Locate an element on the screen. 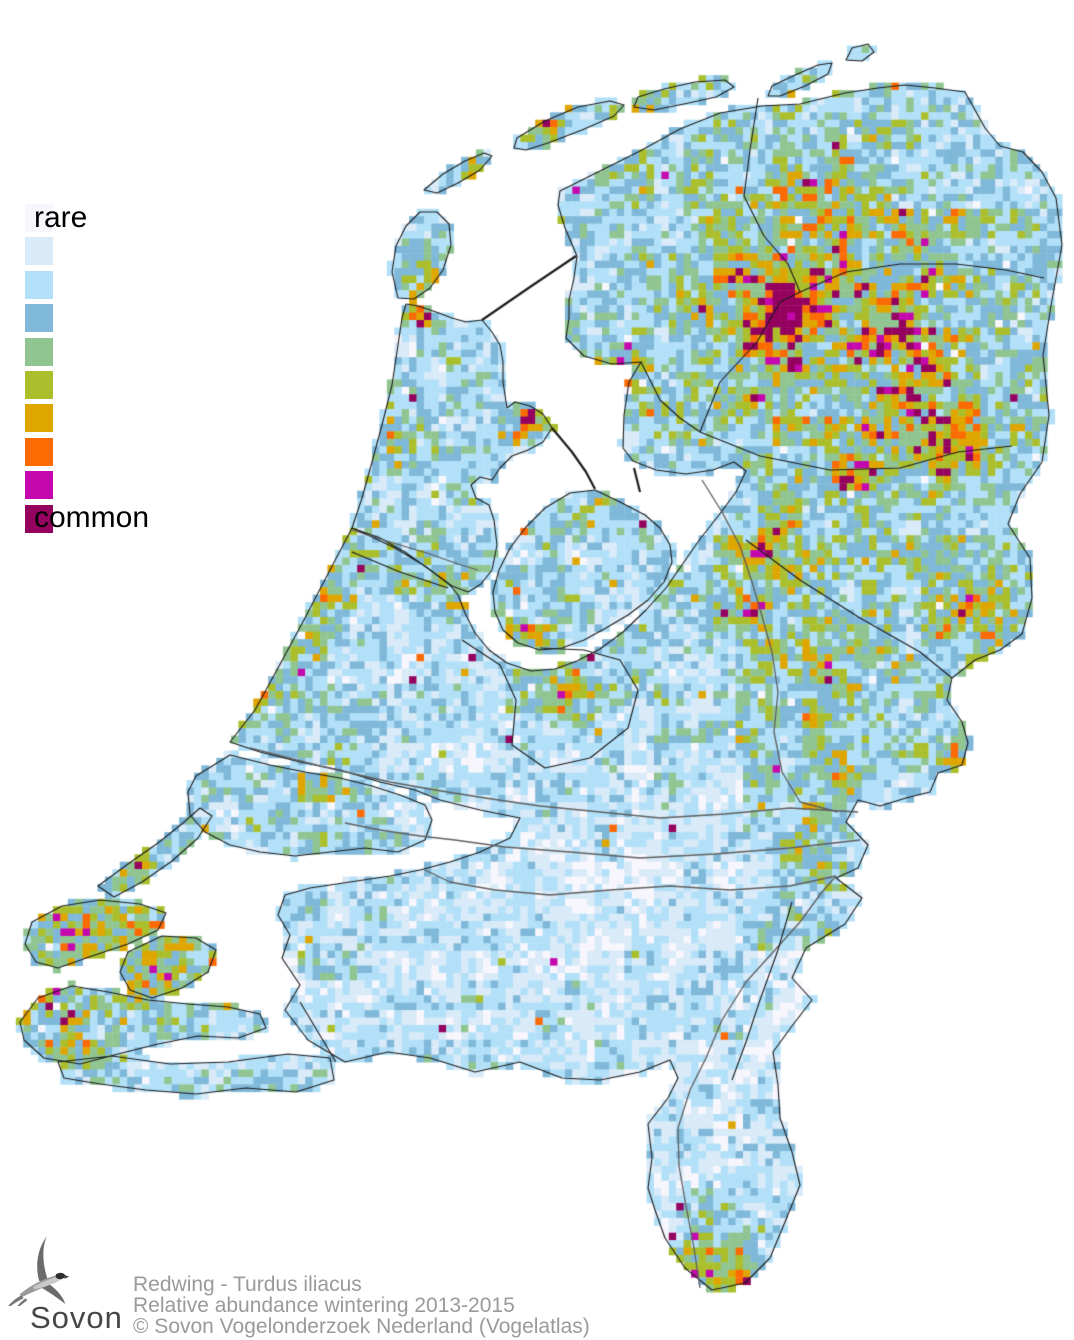 This screenshot has height=1340, width=1074. map-subtitle: Relative abundance wintering 2013-2015 is located at coordinates (324, 1305).